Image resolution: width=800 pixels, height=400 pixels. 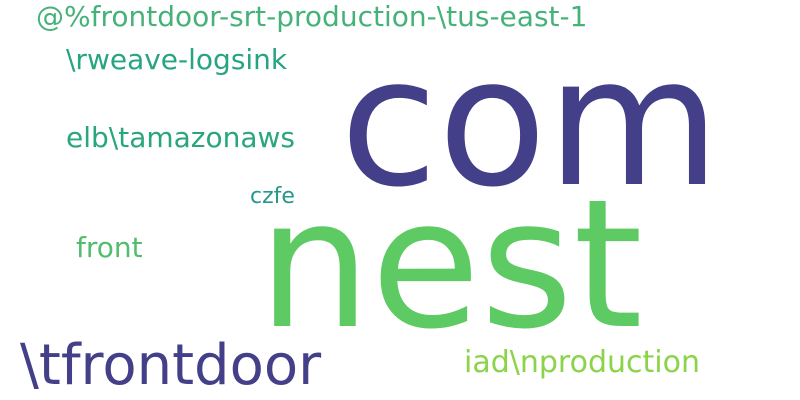 I want to click on word-frontdoor-srt-production: @%frontdoor-srt-production-\tus-east-1, so click(x=312, y=16).